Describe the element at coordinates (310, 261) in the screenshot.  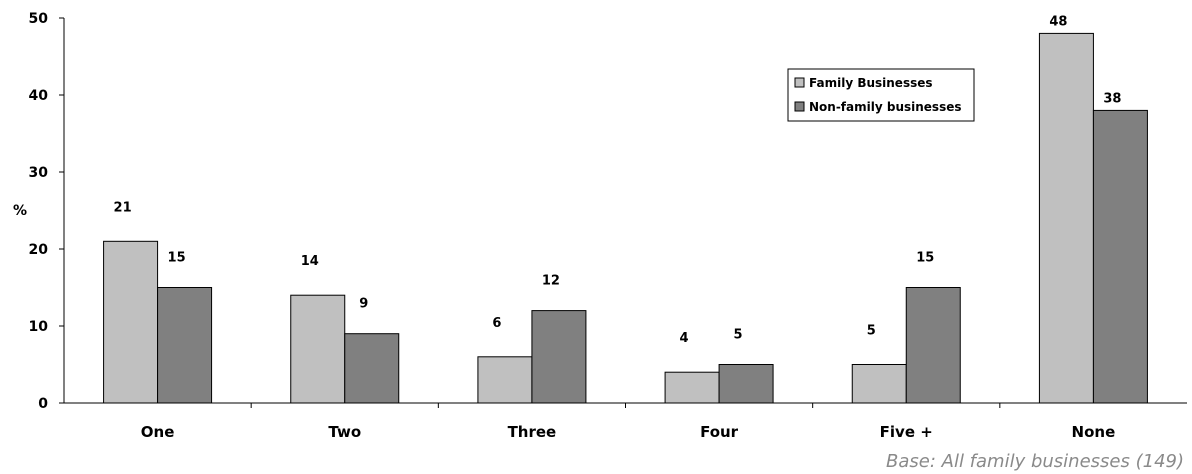
I see `data-label: 14` at that location.